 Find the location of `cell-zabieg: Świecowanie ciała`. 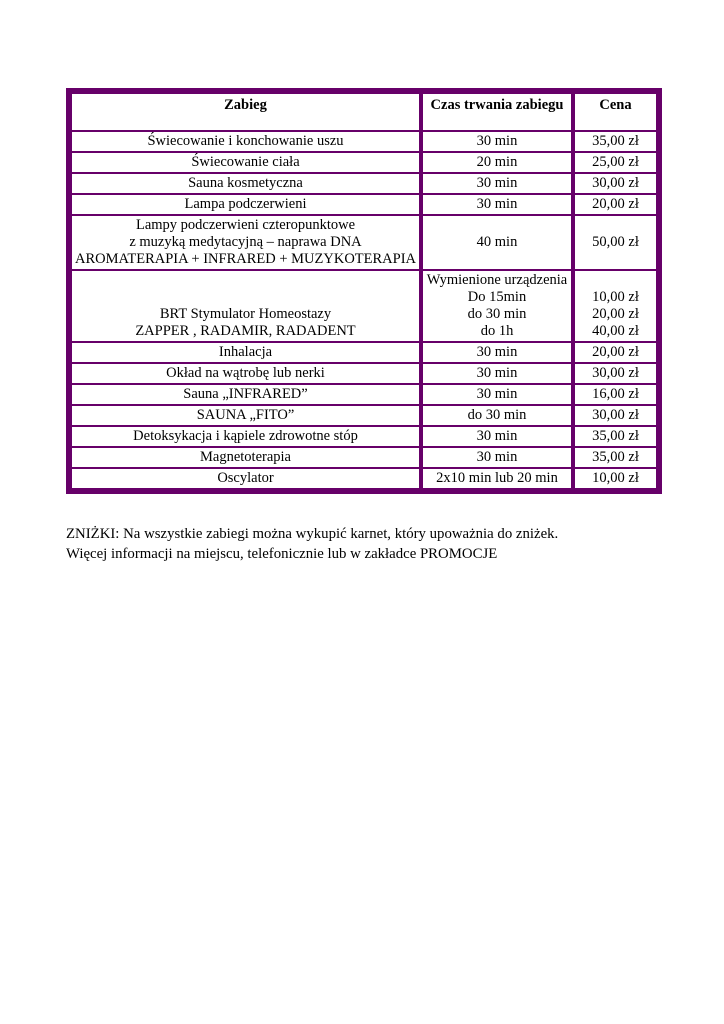

cell-zabieg: Świecowanie ciała is located at coordinates (245, 162).